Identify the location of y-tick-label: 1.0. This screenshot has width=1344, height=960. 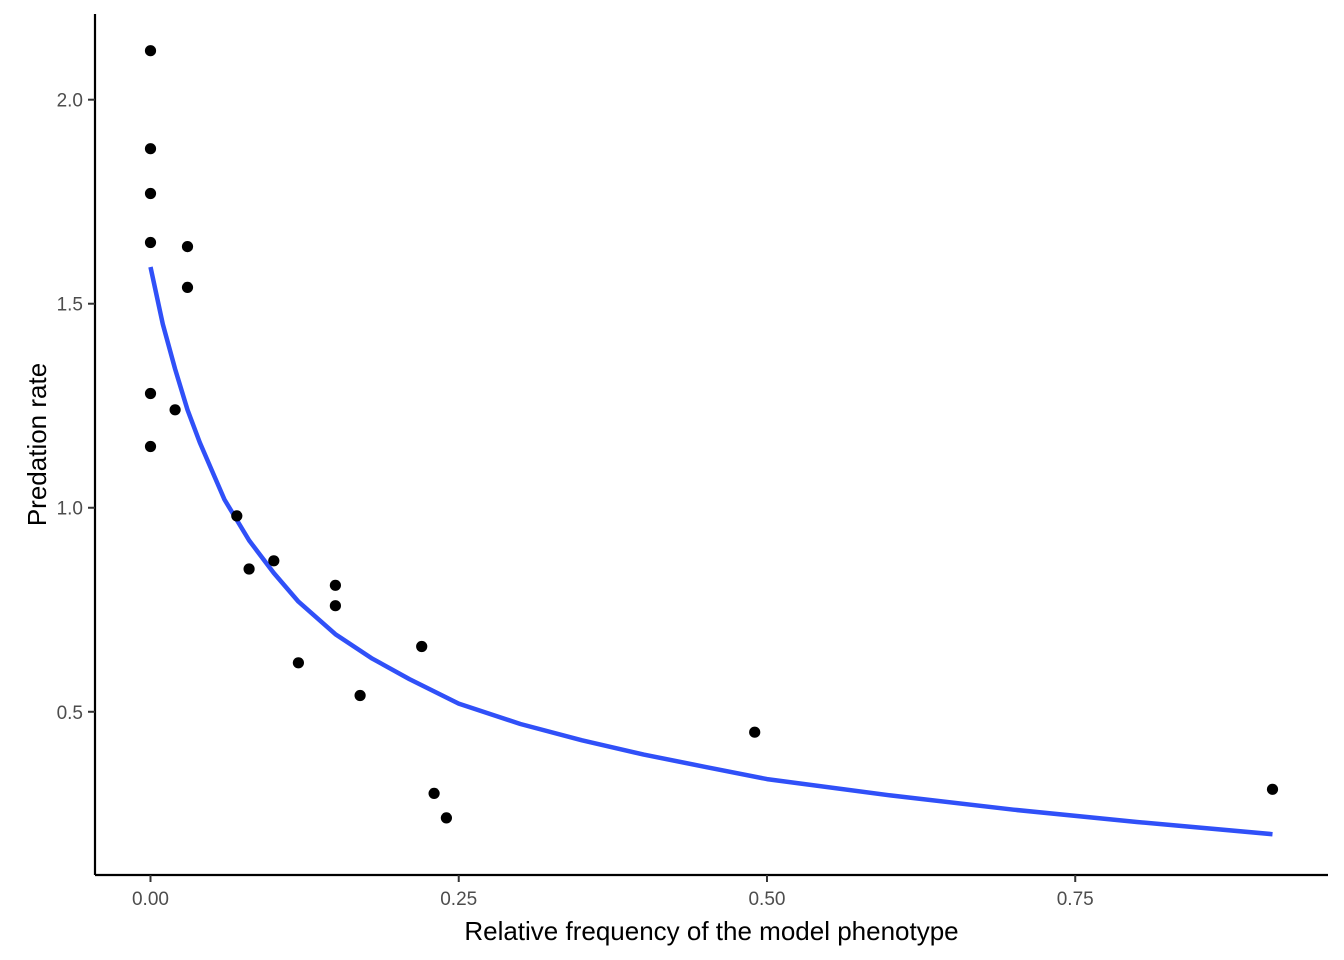
(70, 509).